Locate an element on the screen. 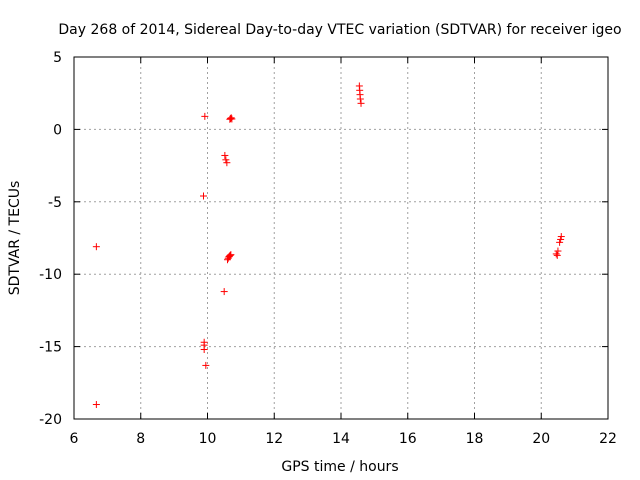 This screenshot has width=640, height=480. y-tick-label: -15 is located at coordinates (50, 348).